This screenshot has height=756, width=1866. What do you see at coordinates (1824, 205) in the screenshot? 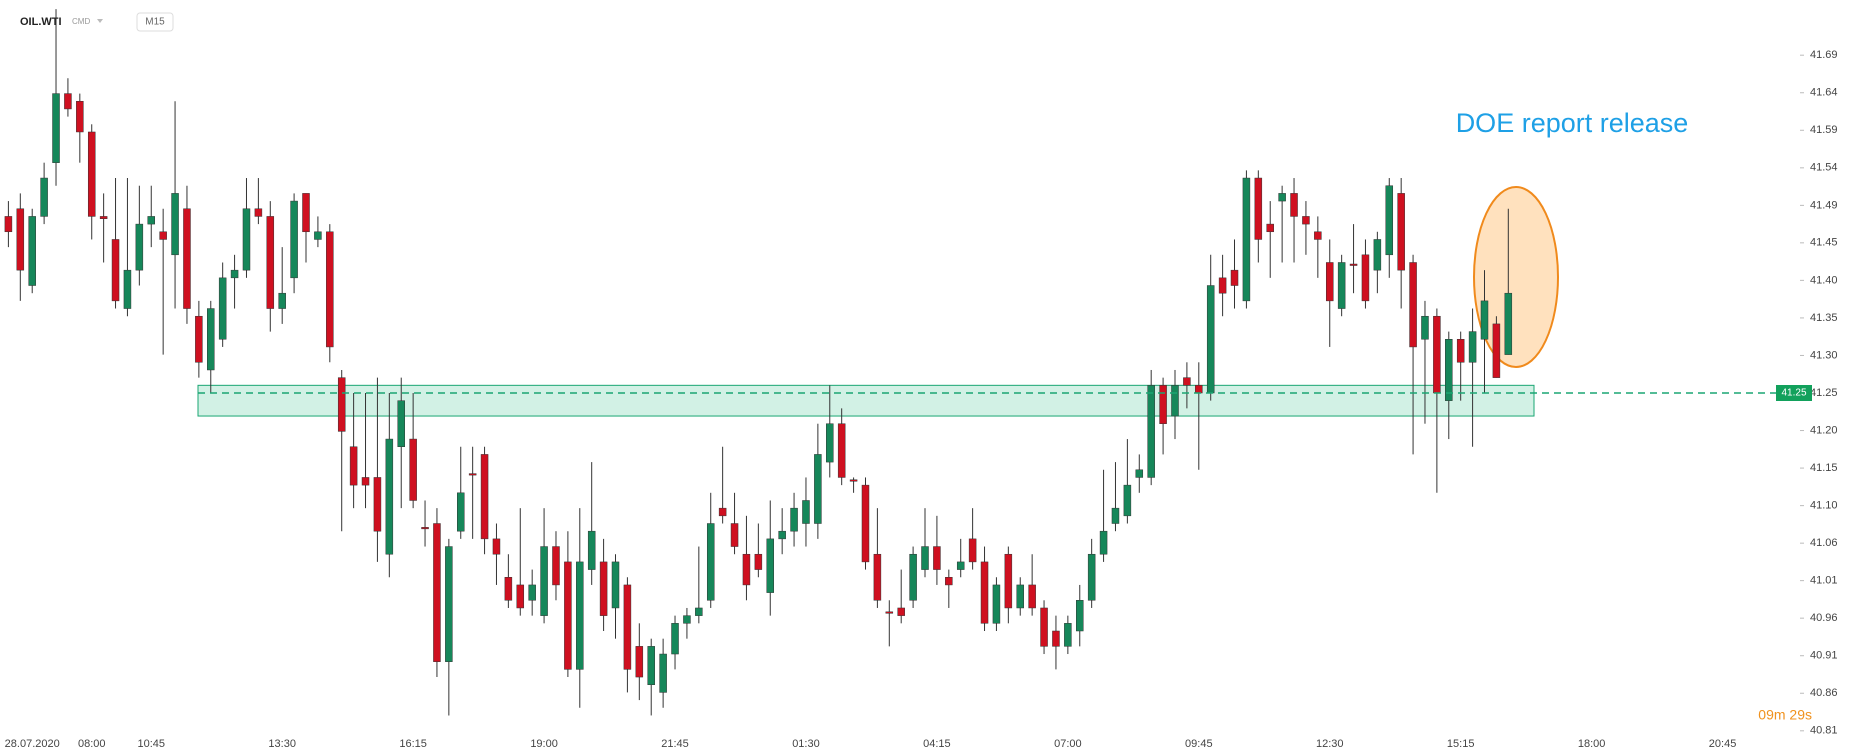
I see `y-tick-label: 41.49` at bounding box center [1824, 205].